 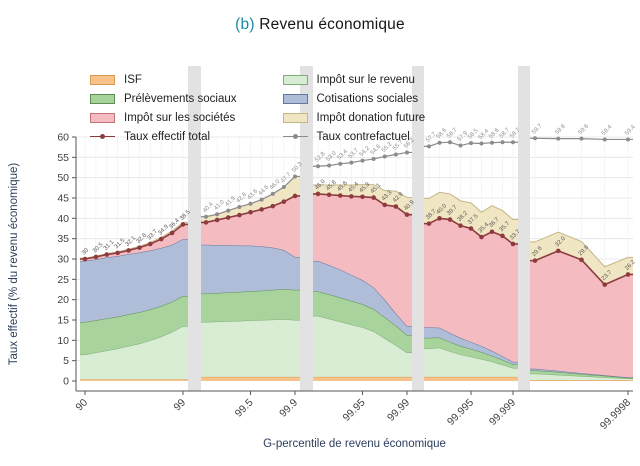 What do you see at coordinates (130, 402) in the screenshot?
I see `x-ticks-panel-1: 90 99` at bounding box center [130, 402].